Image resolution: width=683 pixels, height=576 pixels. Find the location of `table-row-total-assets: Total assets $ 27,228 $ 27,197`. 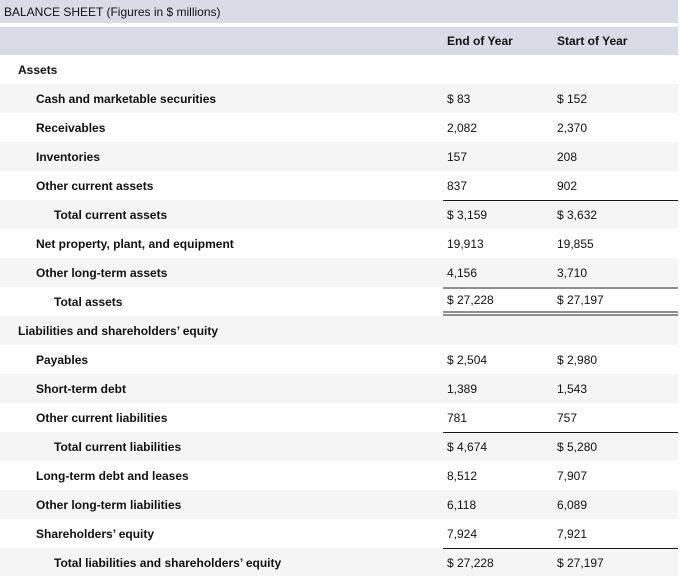

table-row-total-assets: Total assets $ 27,228 $ 27,197 is located at coordinates (339, 301).